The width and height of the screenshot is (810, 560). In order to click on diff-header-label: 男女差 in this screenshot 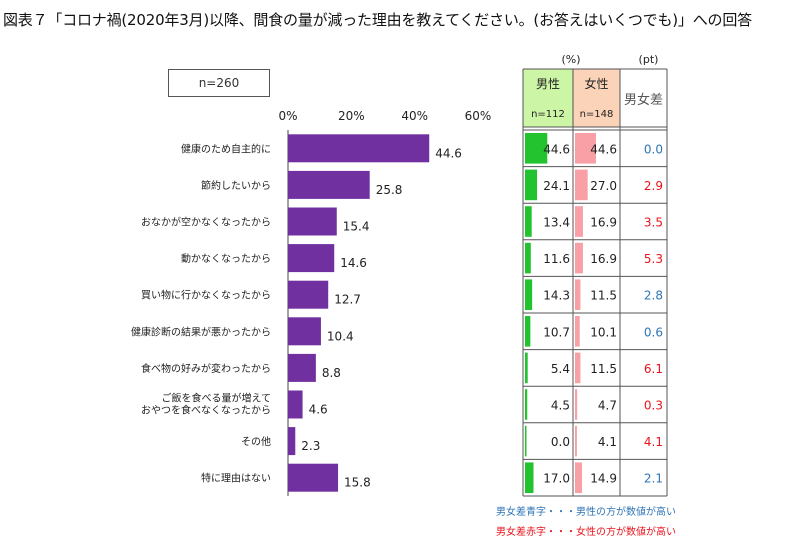, I will do `click(643, 100)`.